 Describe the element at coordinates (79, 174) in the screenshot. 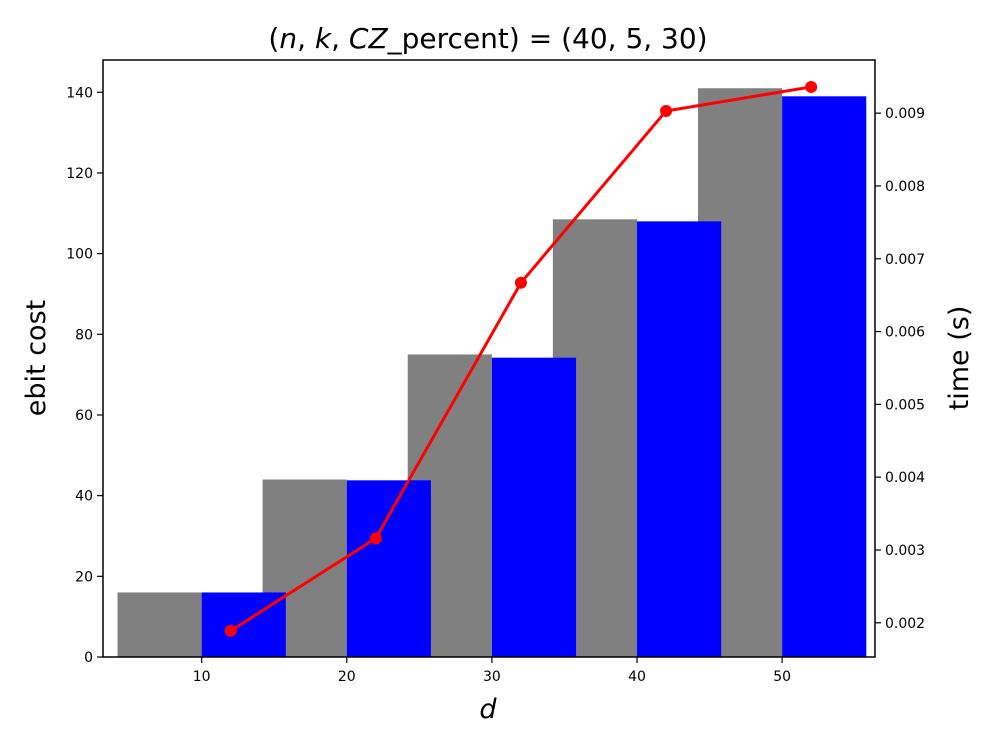

I see `y-tick-label: 120` at that location.